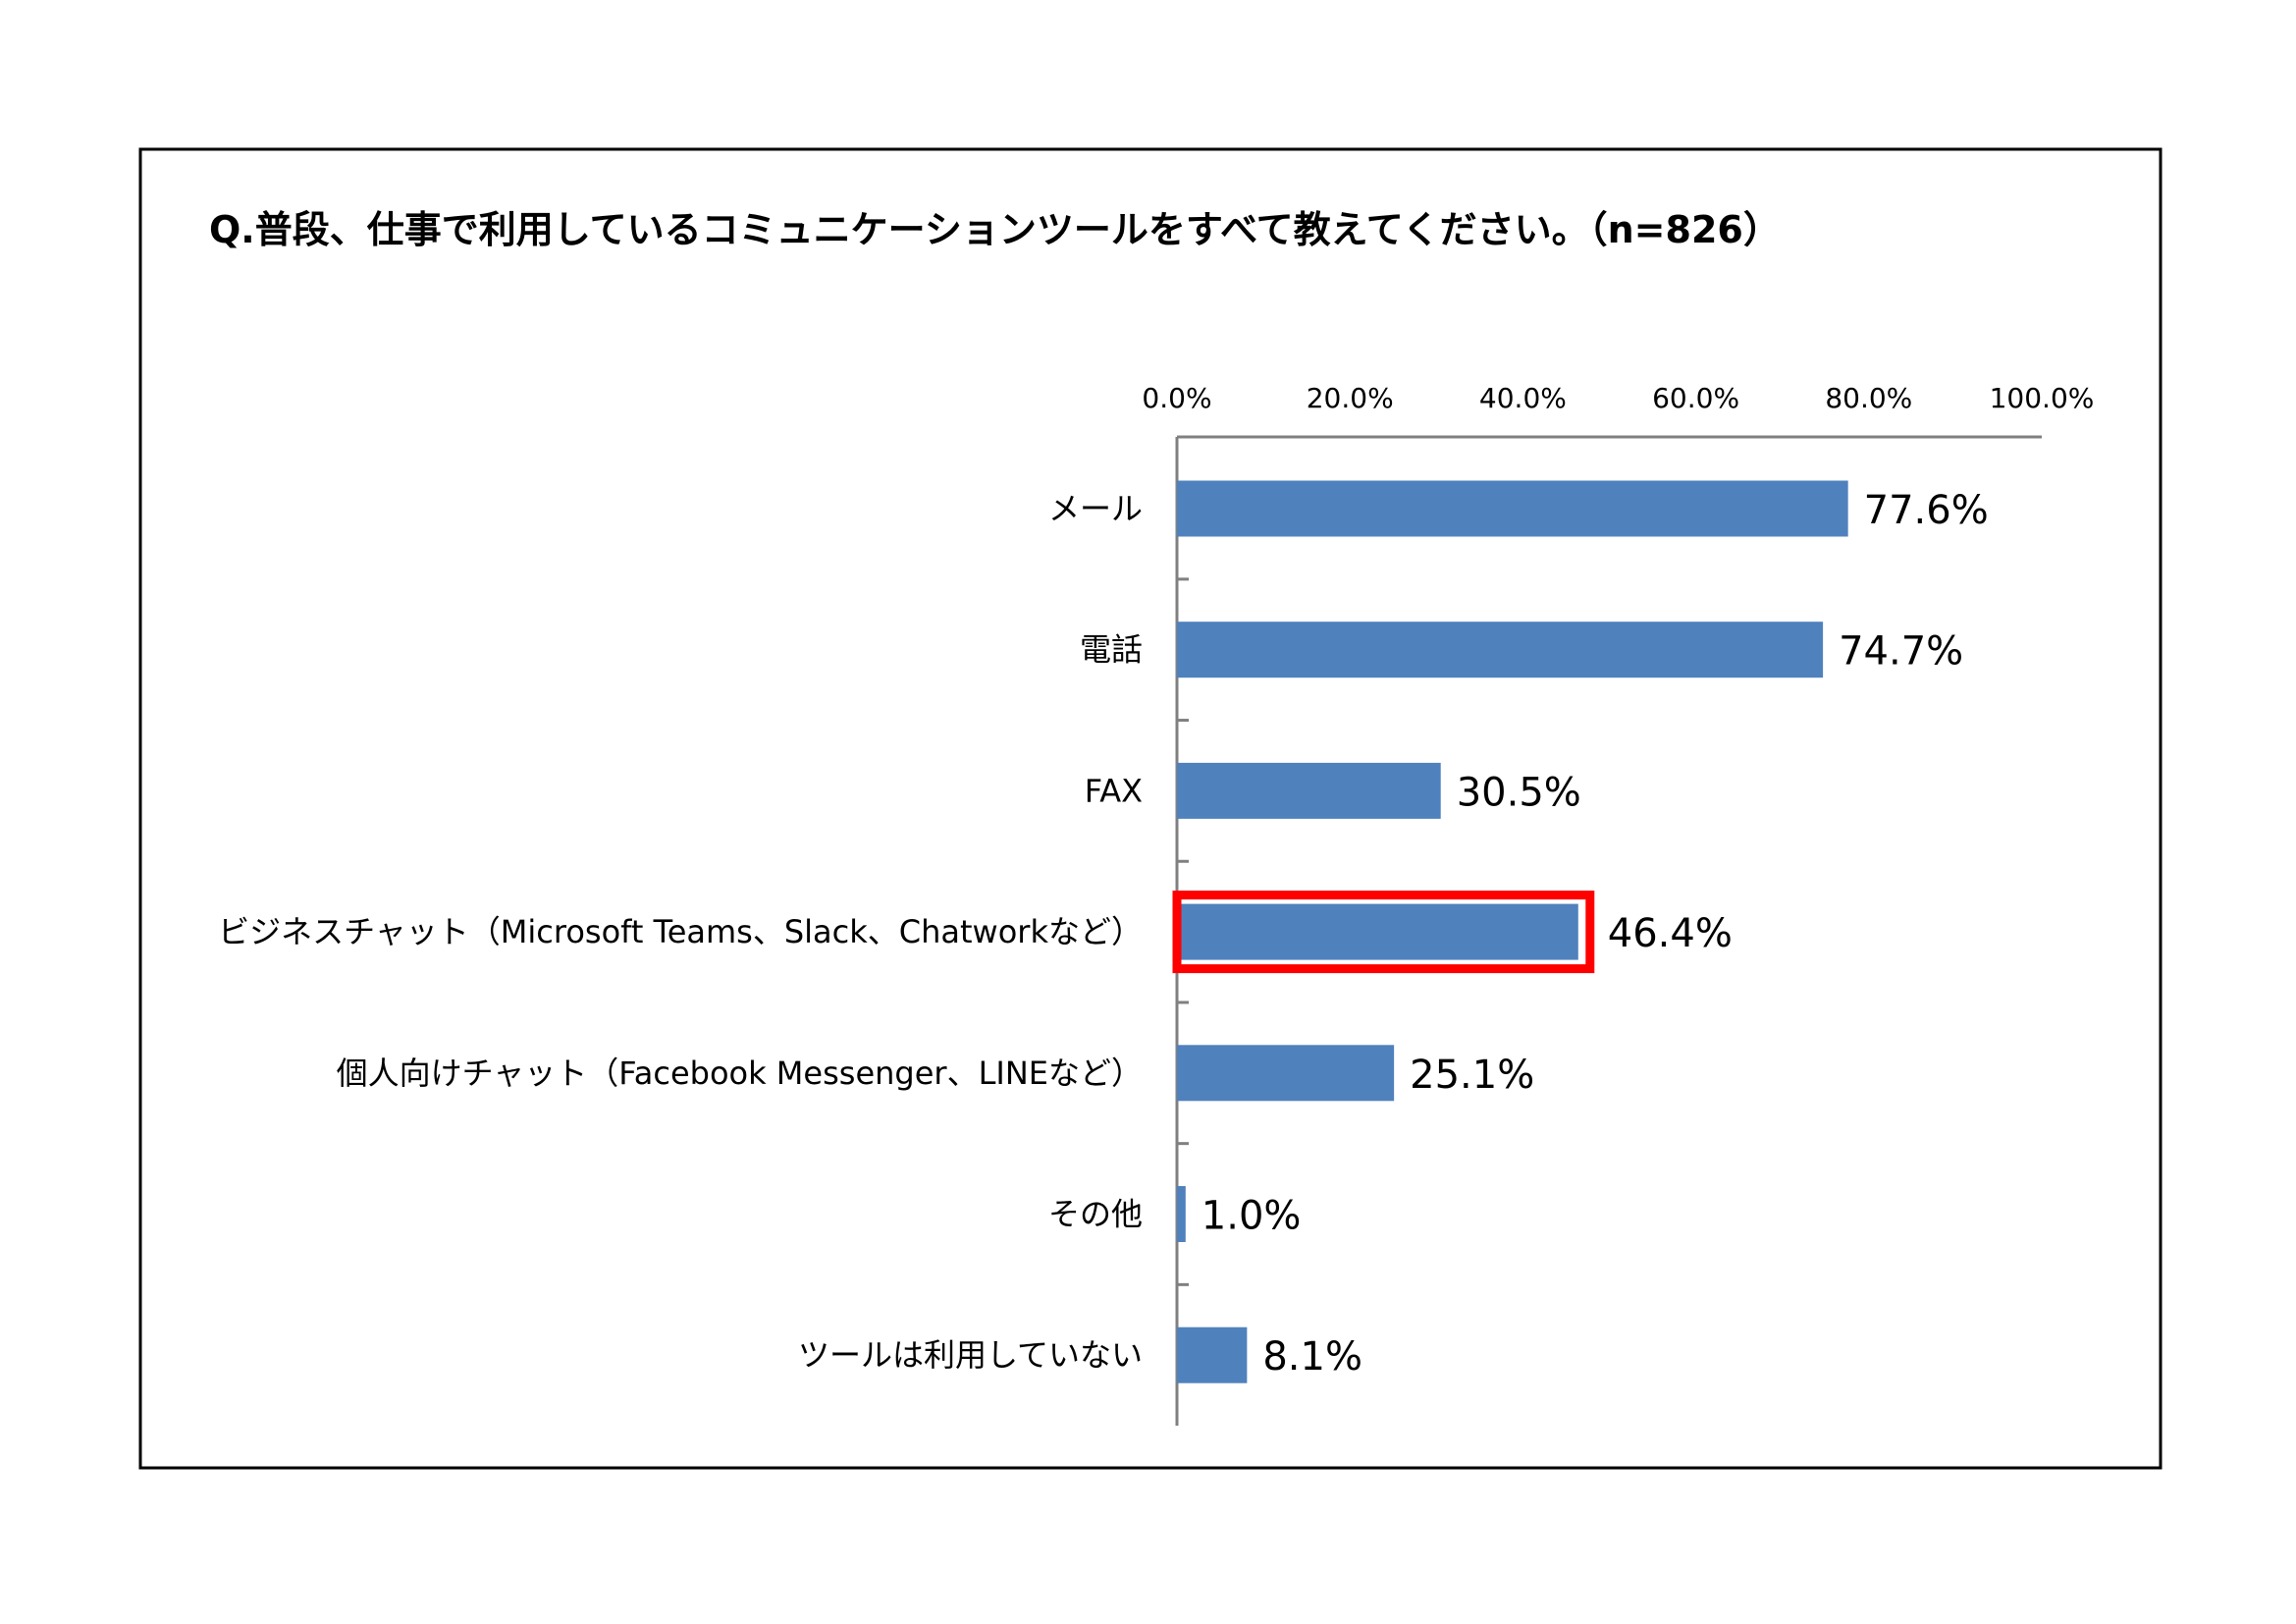 Image resolution: width=2296 pixels, height=1624 pixels. Describe the element at coordinates (1901, 652) in the screenshot. I see `data-label: 74.7%` at that location.